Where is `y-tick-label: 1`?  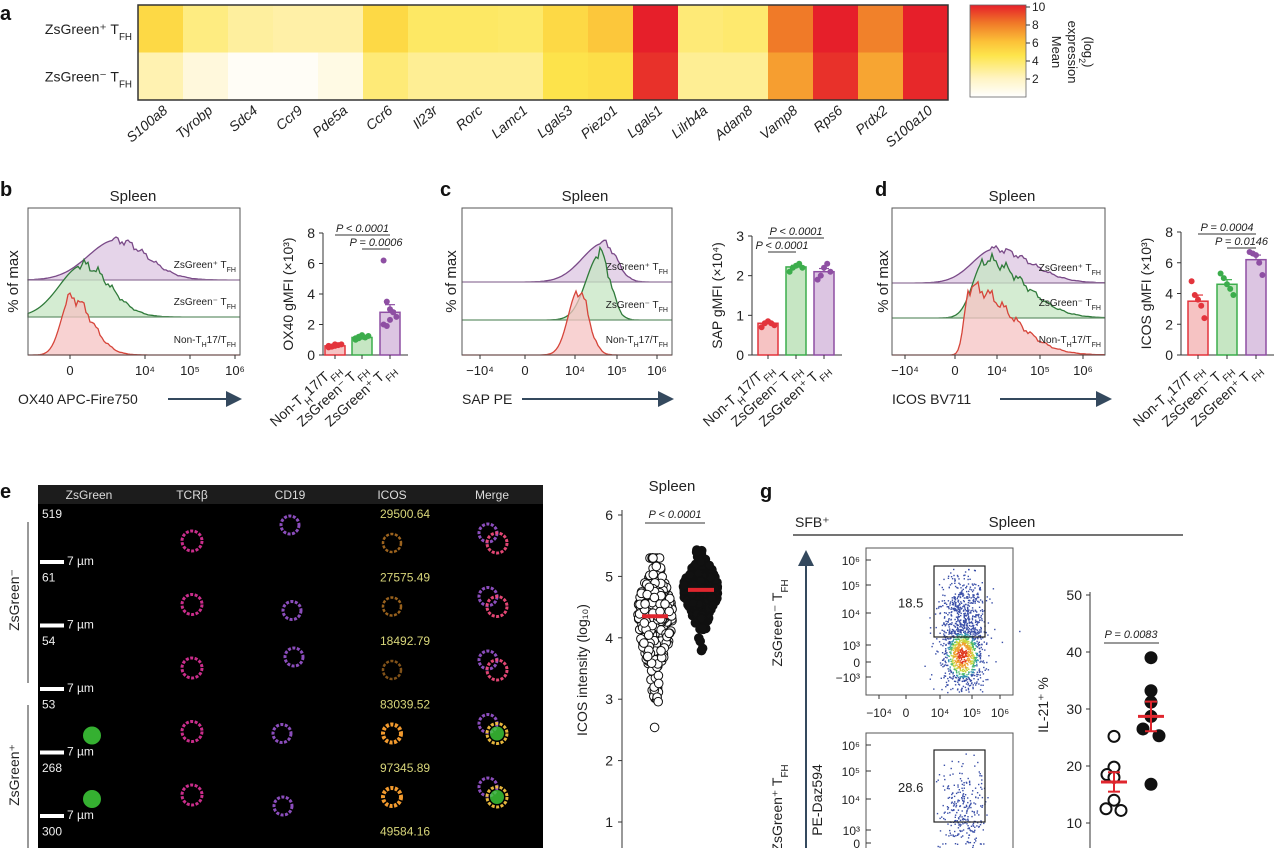 y-tick-label: 1 is located at coordinates (609, 822).